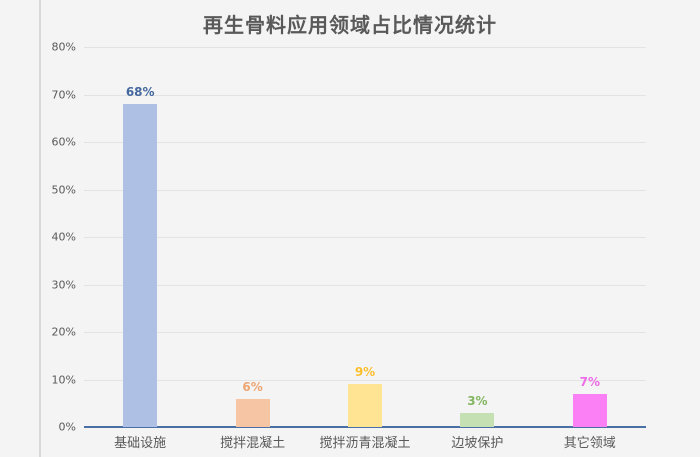 This screenshot has width=700, height=457. I want to click on bar-value-label: 9%, so click(365, 372).